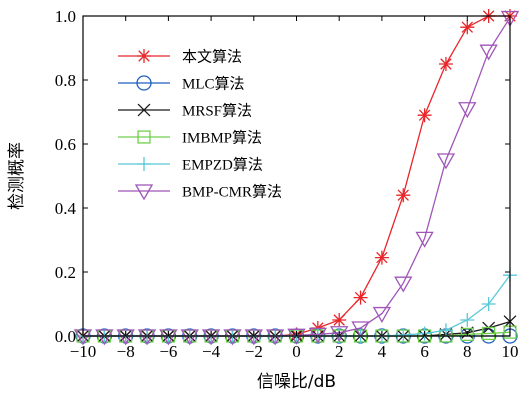 The height and width of the screenshot is (395, 519). Describe the element at coordinates (65, 336) in the screenshot. I see `y-tick-label: 0.0` at that location.